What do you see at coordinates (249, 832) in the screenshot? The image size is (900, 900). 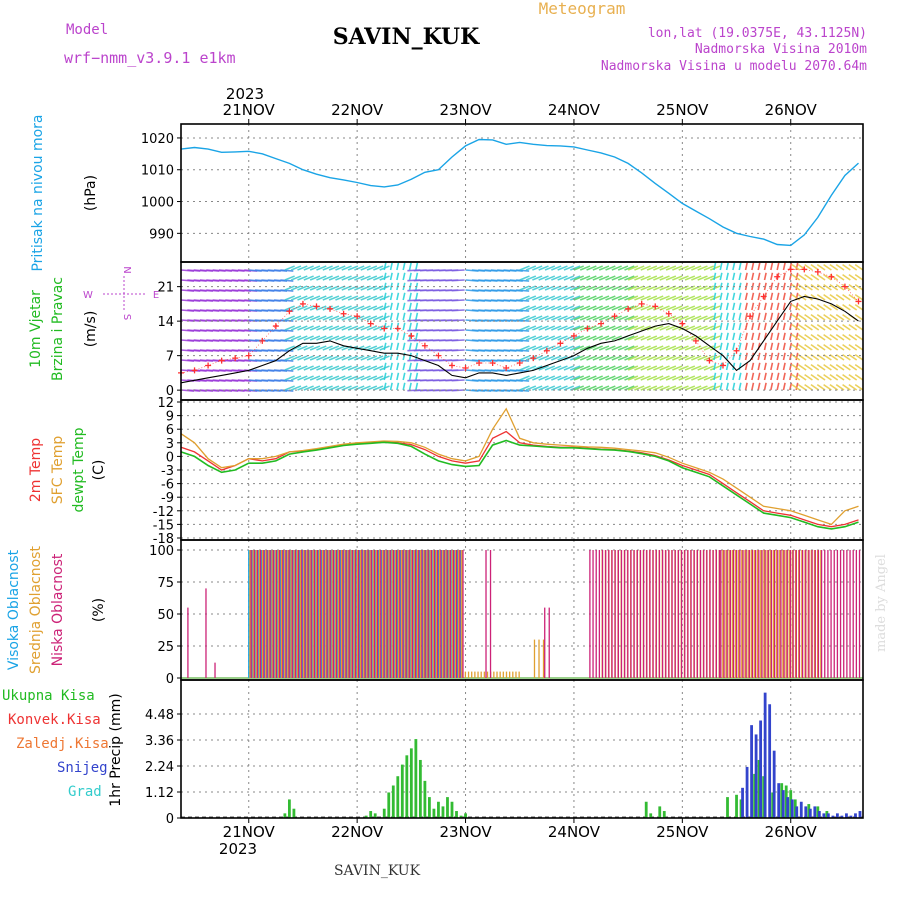 I see `bottom-day-21NOV: 21NOV` at bounding box center [249, 832].